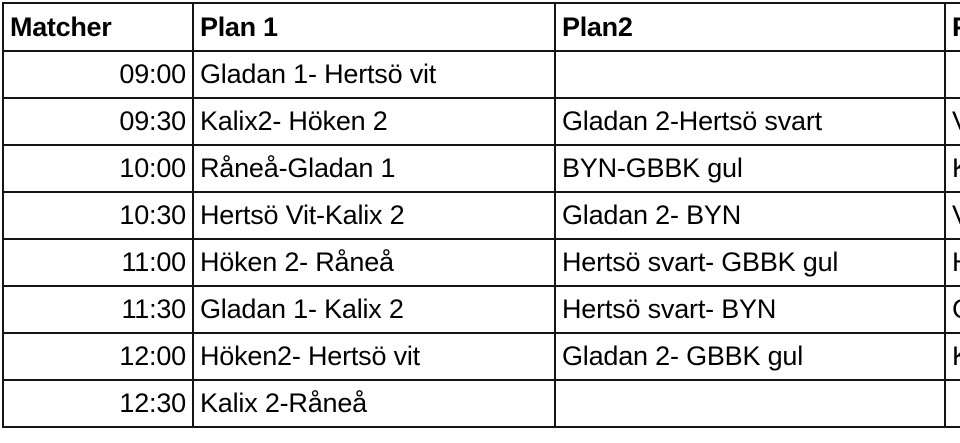 This screenshot has height=443, width=960. What do you see at coordinates (374, 215) in the screenshot?
I see `cell-plan1: Hertsö Vit-Kalix 2` at bounding box center [374, 215].